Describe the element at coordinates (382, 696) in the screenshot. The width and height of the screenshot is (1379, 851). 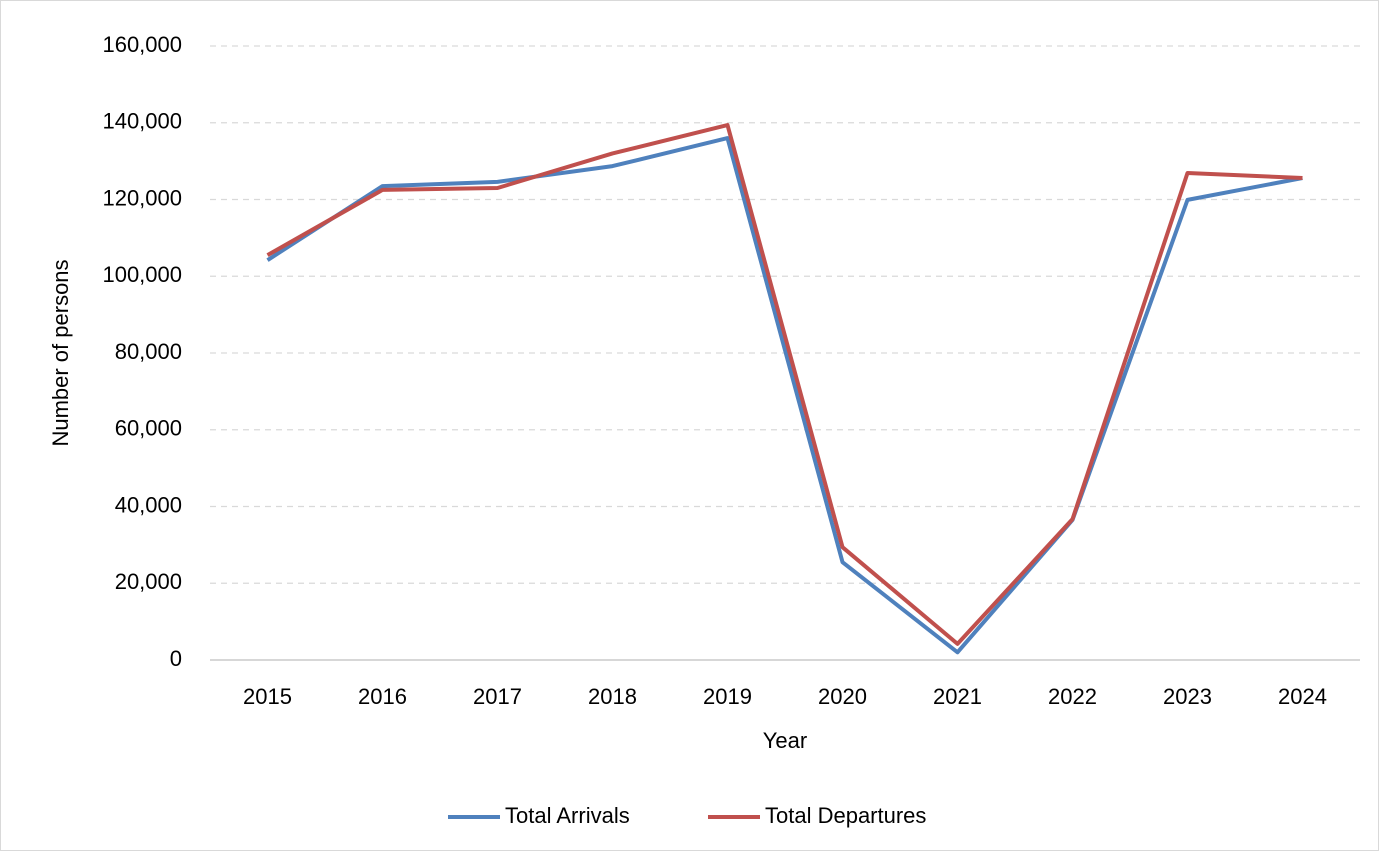
I see `x-tick-label: 2016` at that location.